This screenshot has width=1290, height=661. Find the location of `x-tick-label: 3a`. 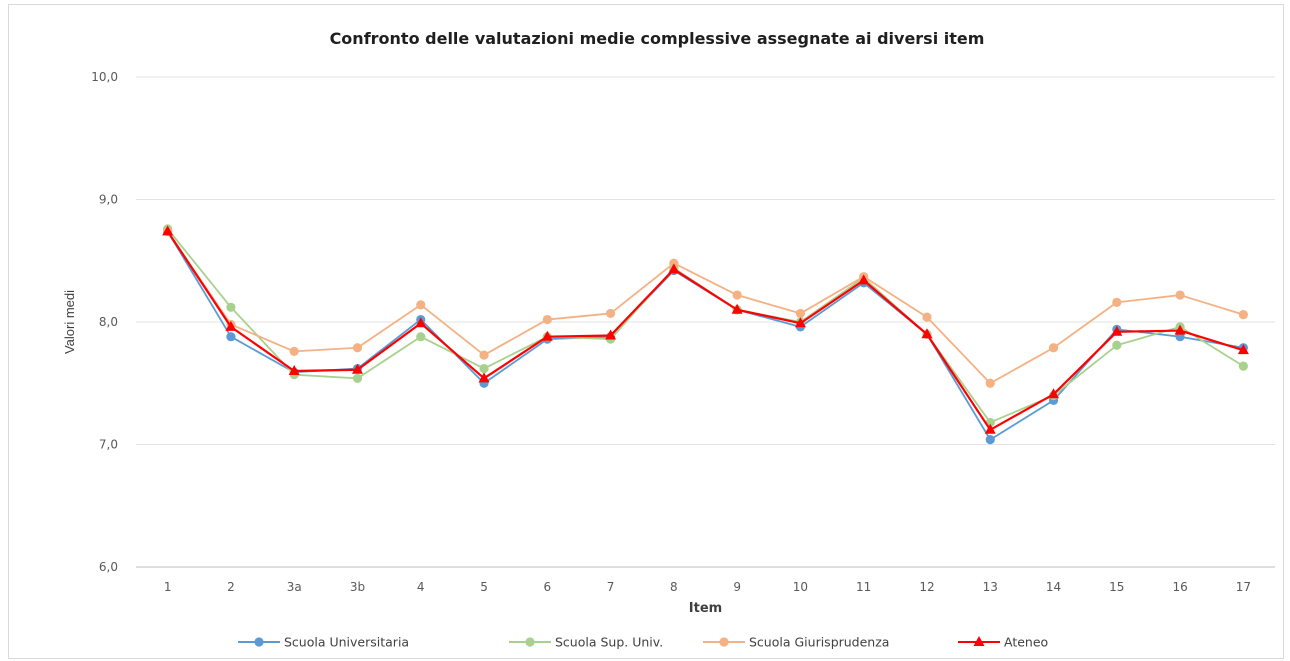

x-tick-label: 3a is located at coordinates (294, 587).